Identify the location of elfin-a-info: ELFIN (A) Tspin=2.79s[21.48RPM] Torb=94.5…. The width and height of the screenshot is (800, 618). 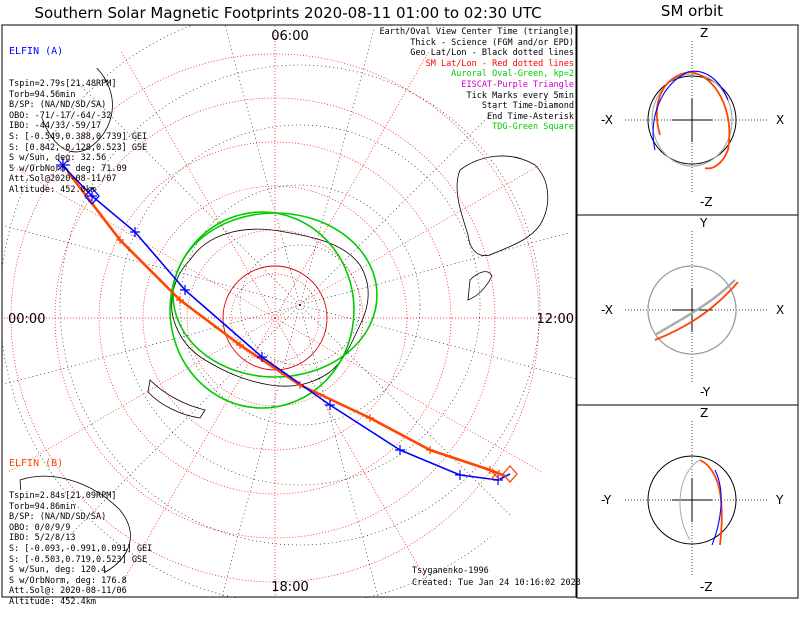
(78, 116).